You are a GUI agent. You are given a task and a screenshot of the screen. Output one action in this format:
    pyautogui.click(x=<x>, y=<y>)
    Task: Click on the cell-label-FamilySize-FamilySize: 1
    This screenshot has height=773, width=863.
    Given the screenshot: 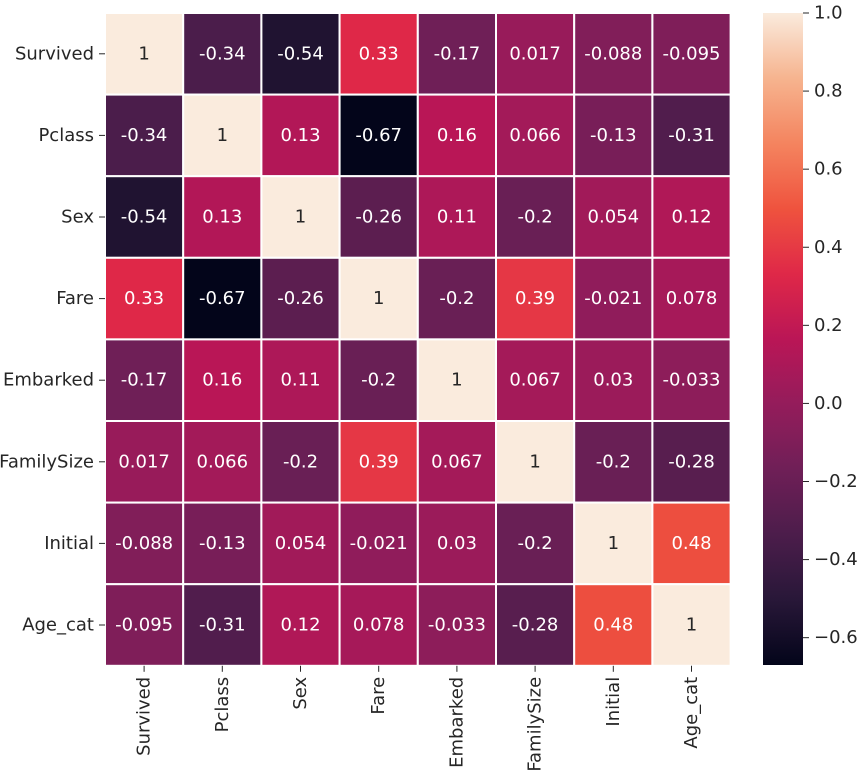 What is the action you would take?
    pyautogui.click(x=534, y=461)
    